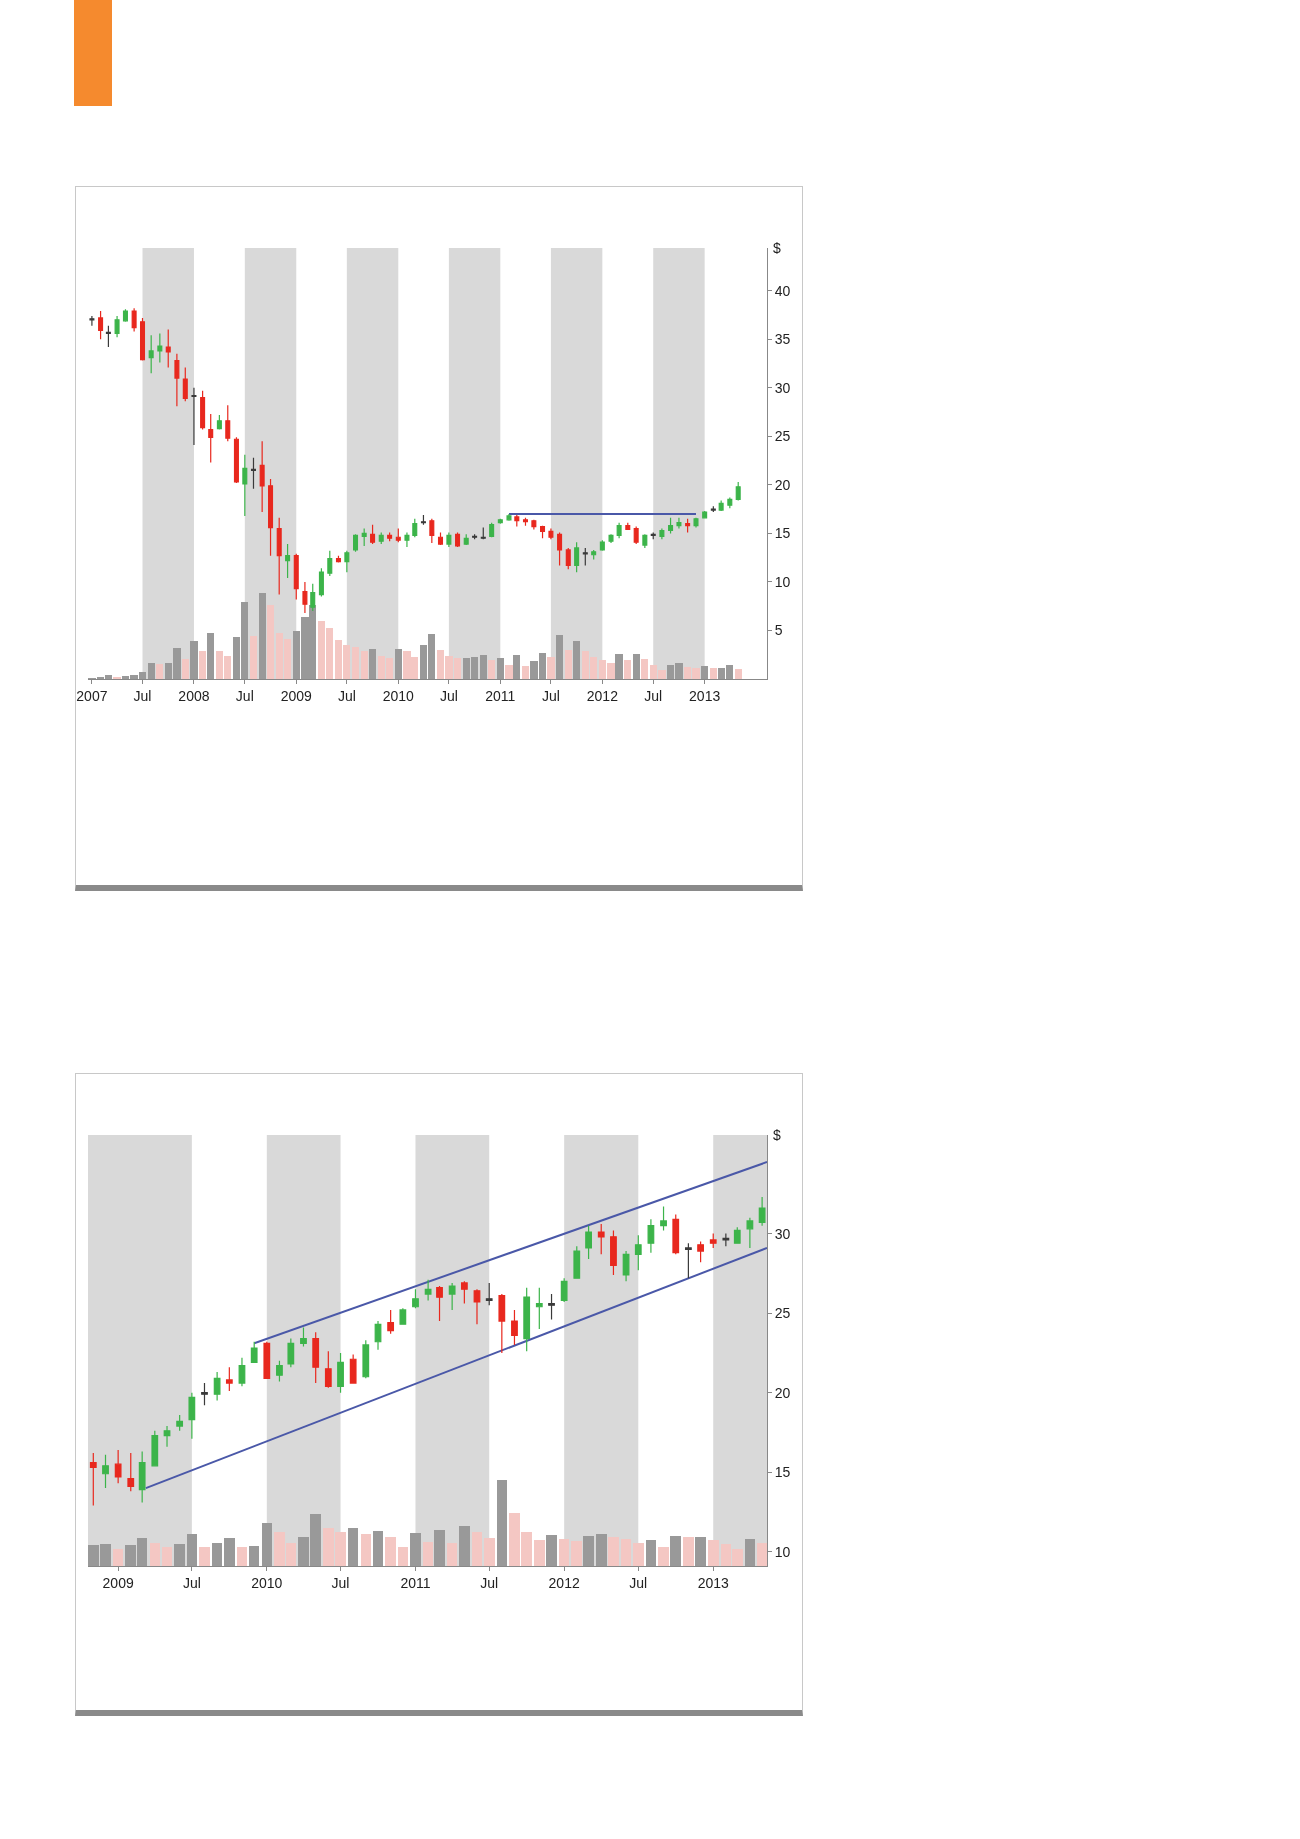 Image resolution: width=1300 pixels, height=1839 pixels. Describe the element at coordinates (713, 1582) in the screenshot. I see `x-tick-label: 2013` at that location.